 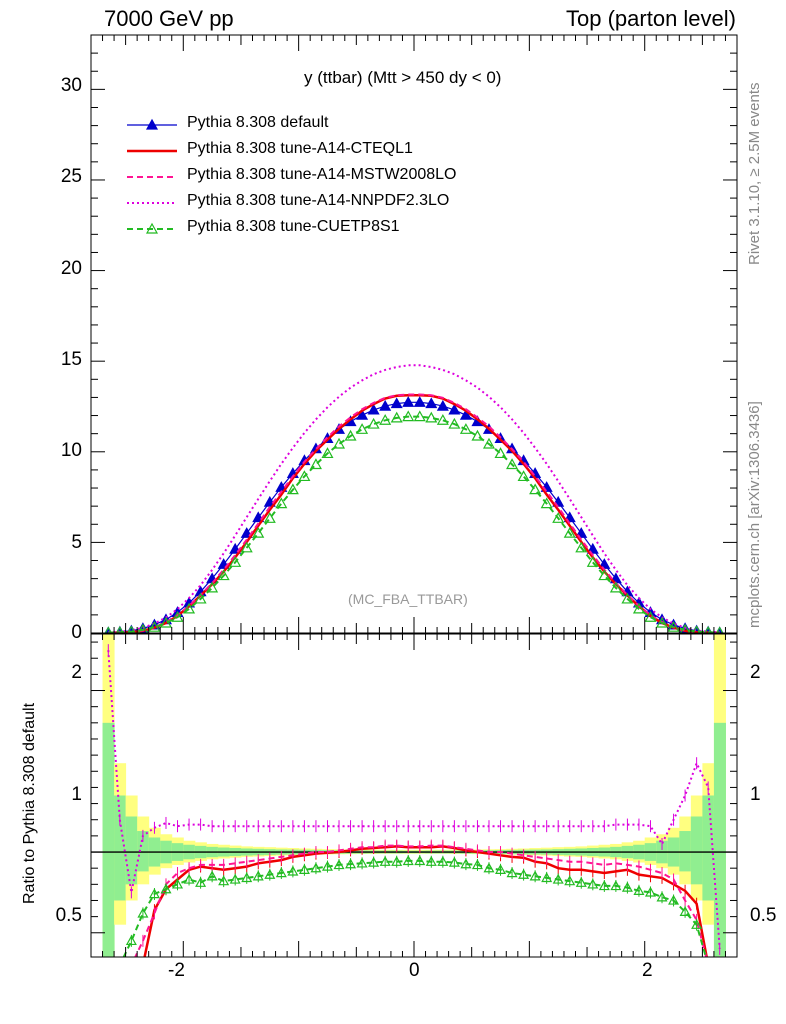 What do you see at coordinates (152, 228) in the screenshot?
I see `legend-marker` at bounding box center [152, 228].